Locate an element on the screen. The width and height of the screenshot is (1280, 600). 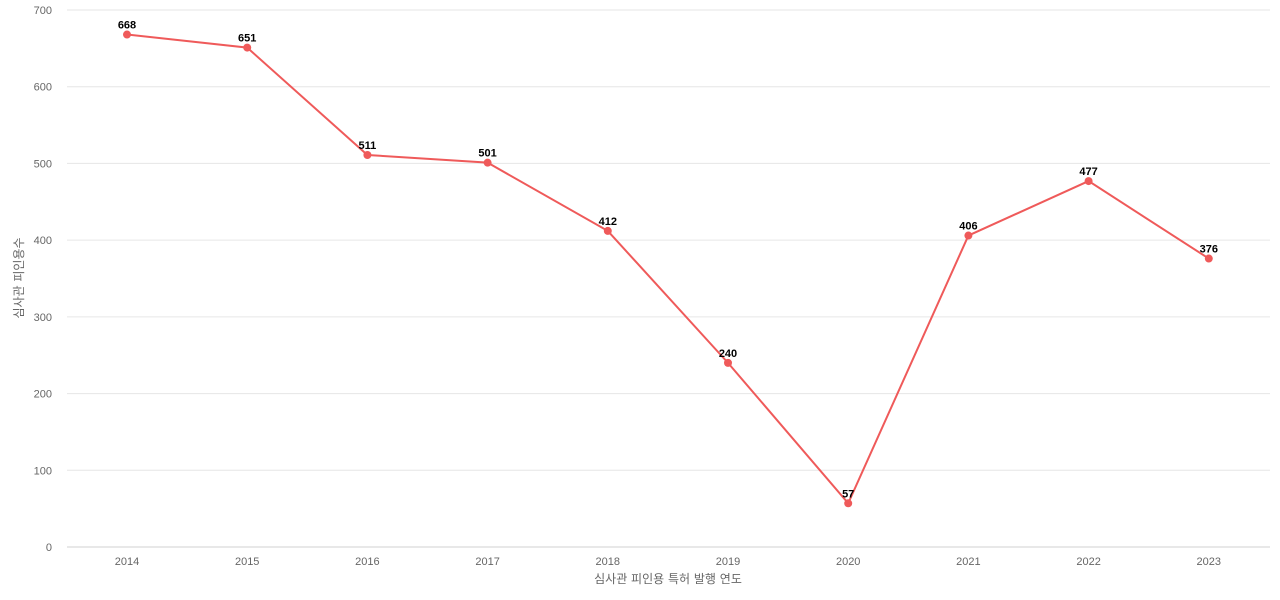
data-label: 412 is located at coordinates (608, 222).